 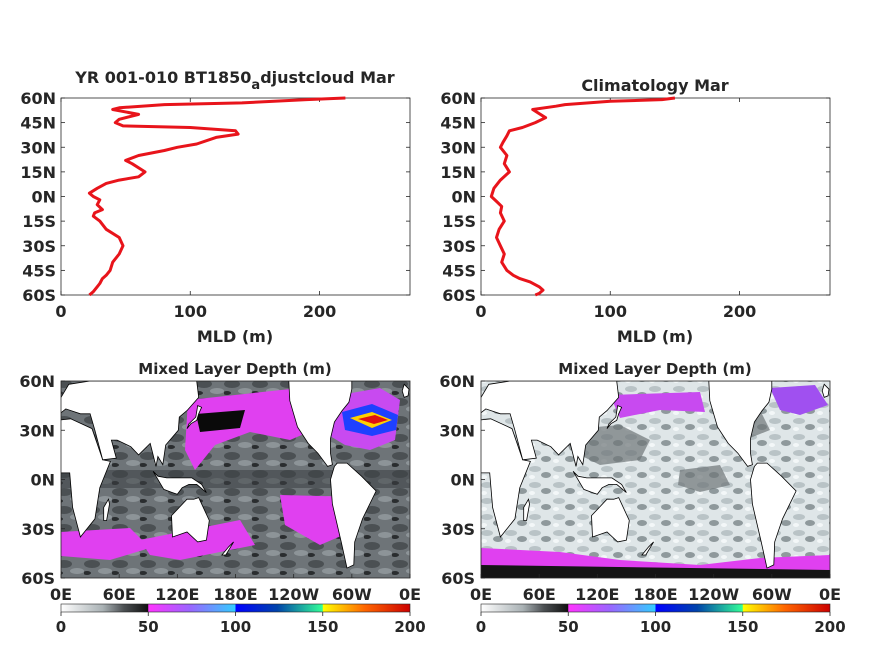 I want to click on profile-line-model, so click(x=216, y=196).